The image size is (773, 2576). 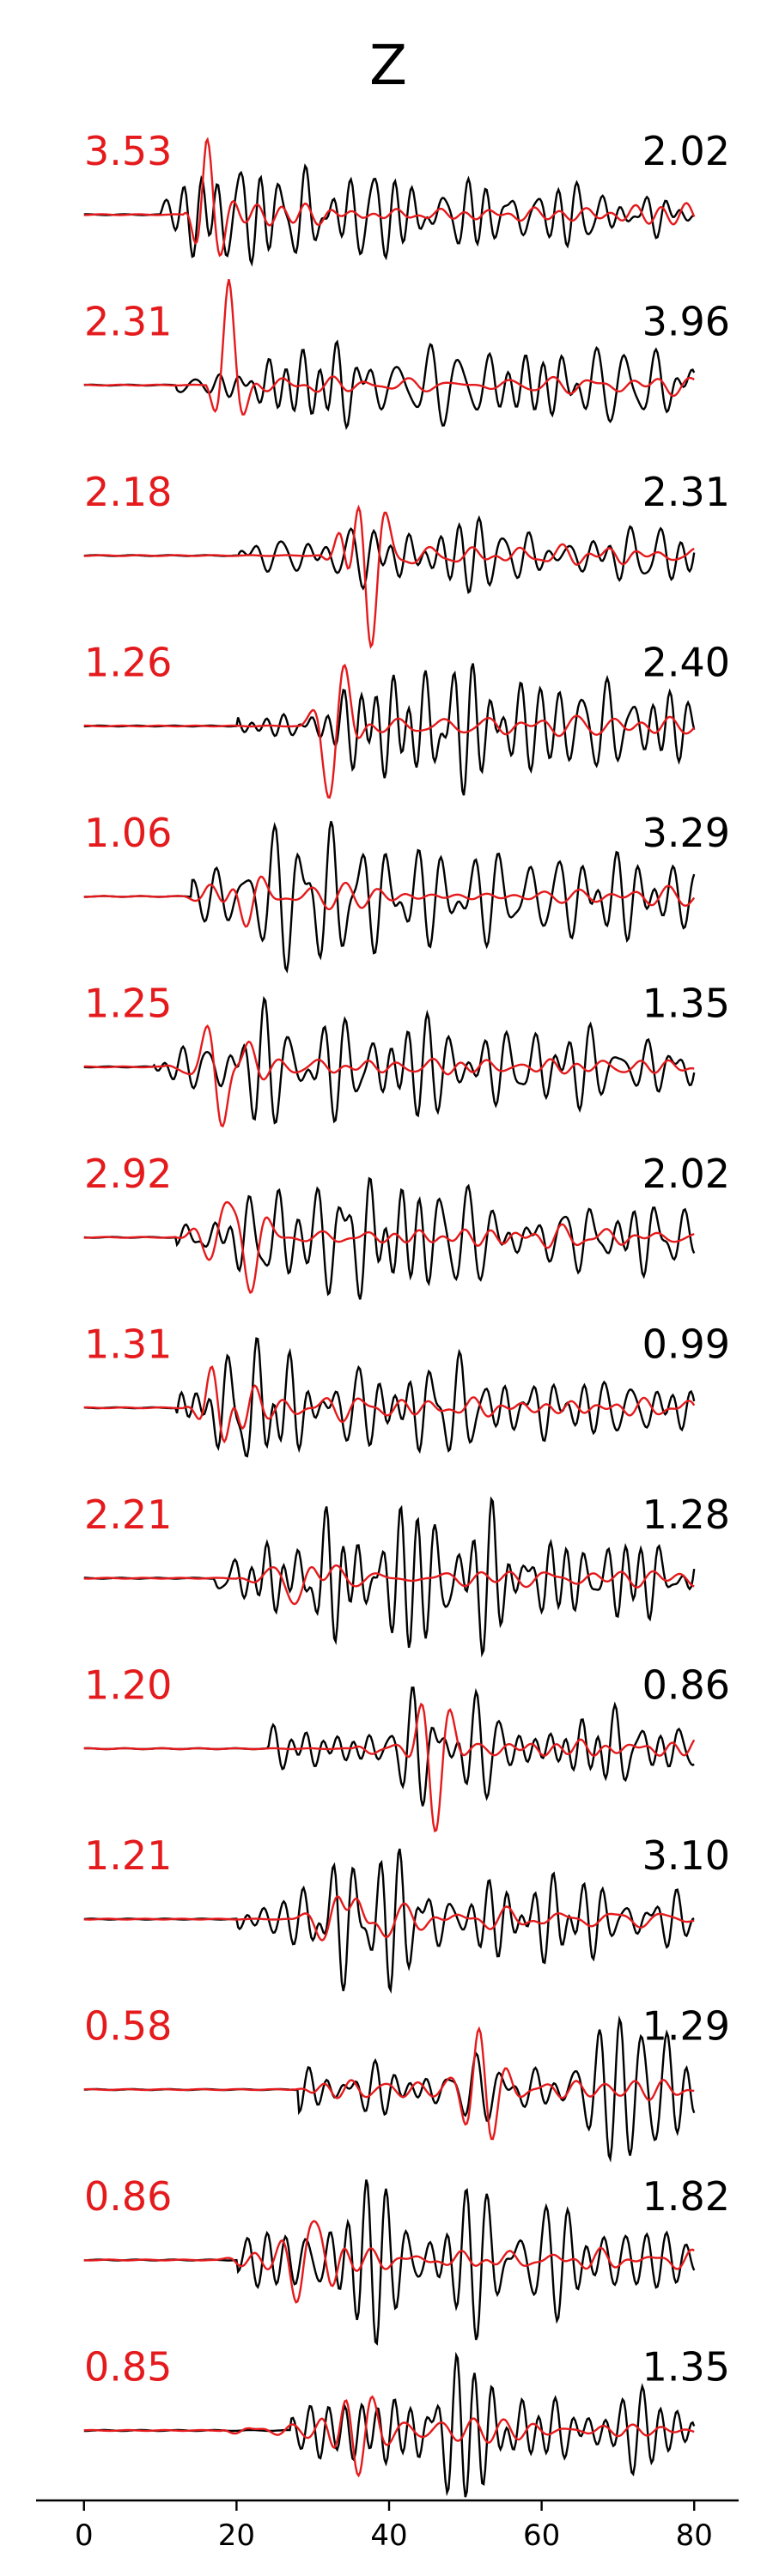 What do you see at coordinates (128, 663) in the screenshot?
I see `synthetic-amplitude-label: 1.26` at bounding box center [128, 663].